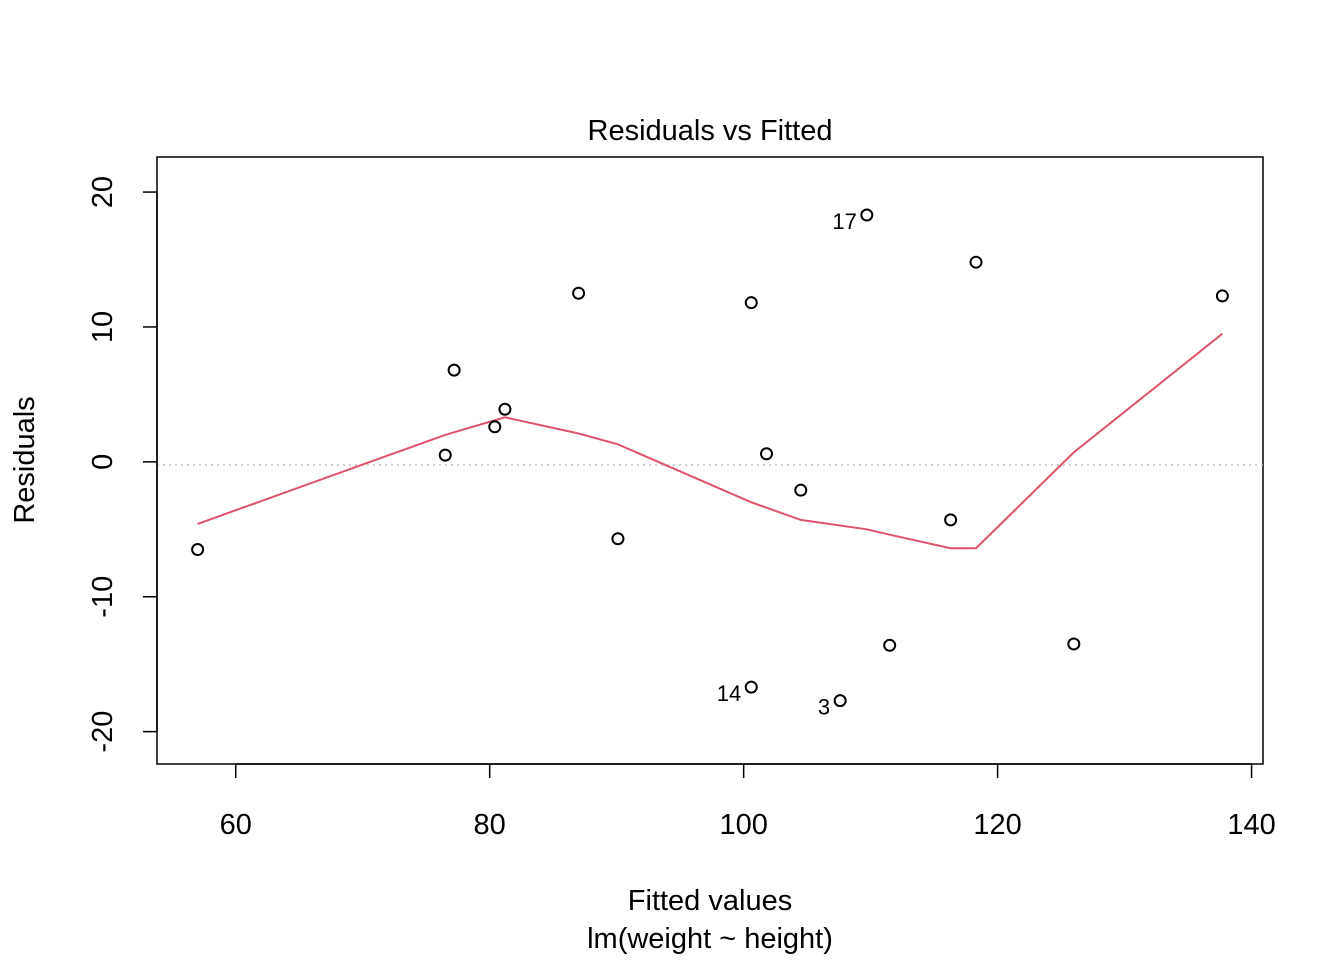 This screenshot has width=1344, height=960. I want to click on point-id-label: 3, so click(824, 707).